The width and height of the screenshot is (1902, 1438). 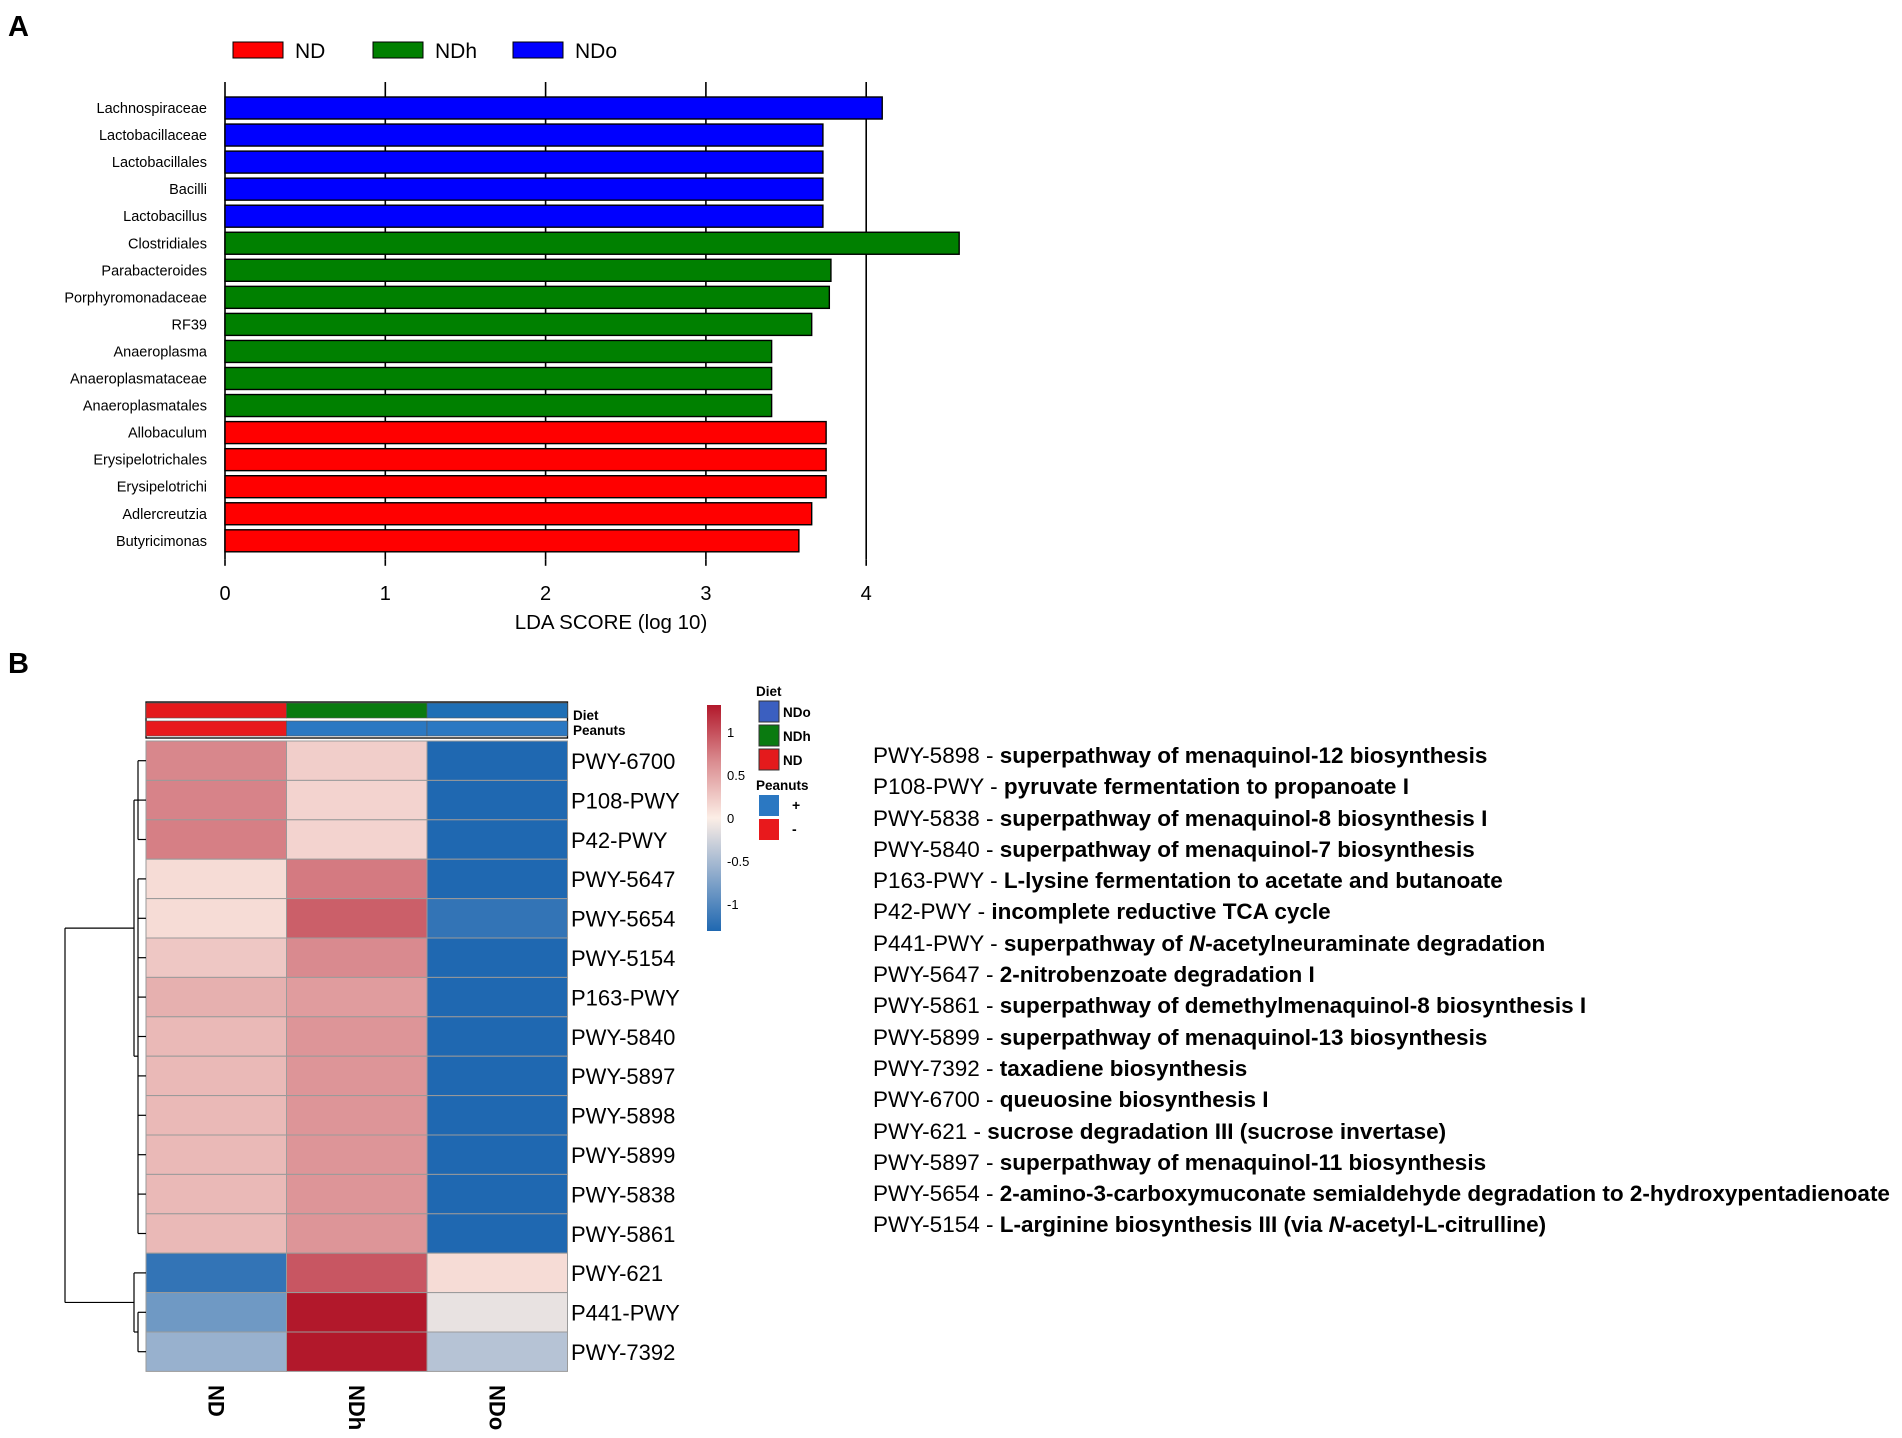 I want to click on pathway-name-part: taxadiene biosynthesis, so click(x=1123, y=1068).